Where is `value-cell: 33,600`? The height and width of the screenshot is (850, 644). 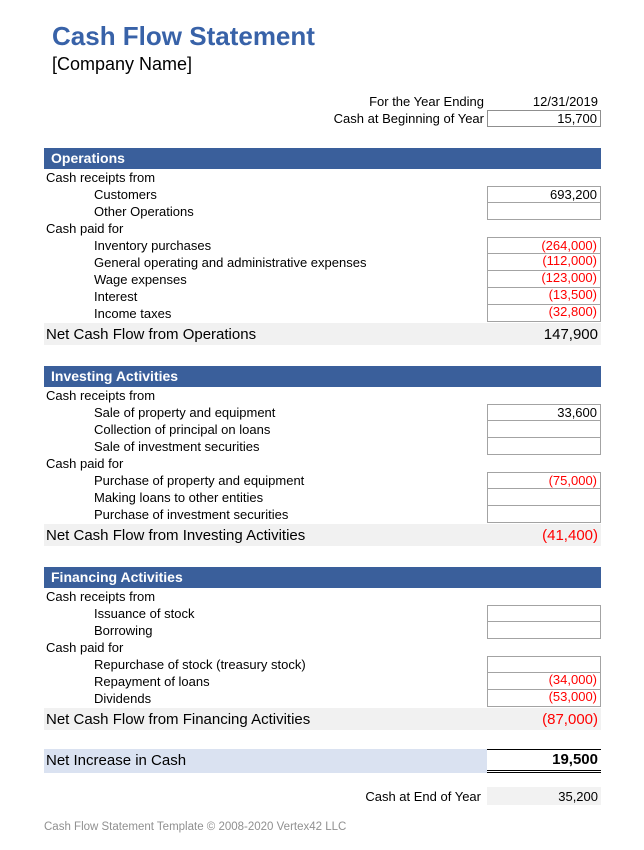 value-cell: 33,600 is located at coordinates (544, 412).